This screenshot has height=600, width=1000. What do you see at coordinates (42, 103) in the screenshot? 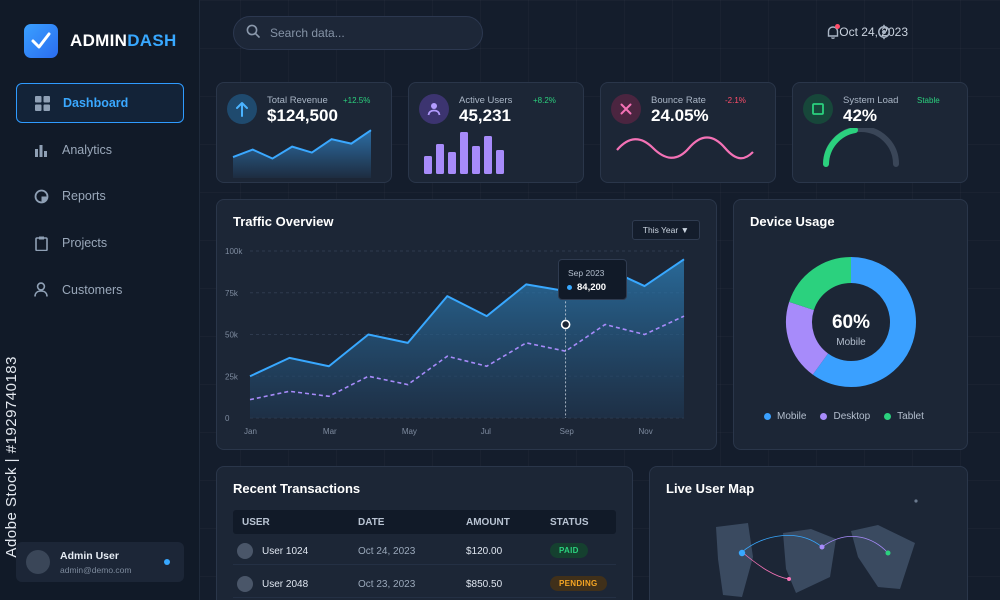
I see `grid-icon` at bounding box center [42, 103].